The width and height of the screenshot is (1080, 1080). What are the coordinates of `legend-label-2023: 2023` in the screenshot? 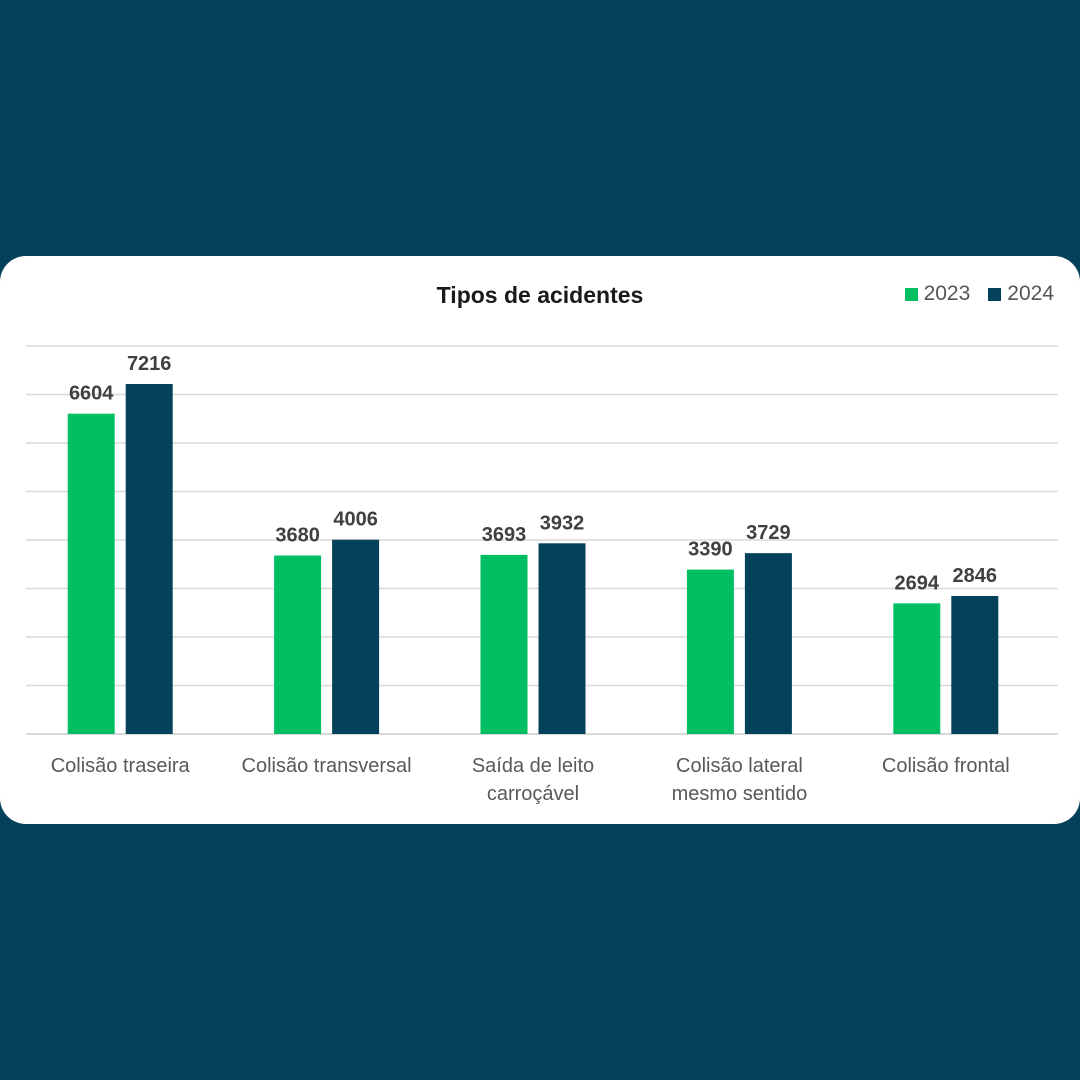 It's located at (947, 293).